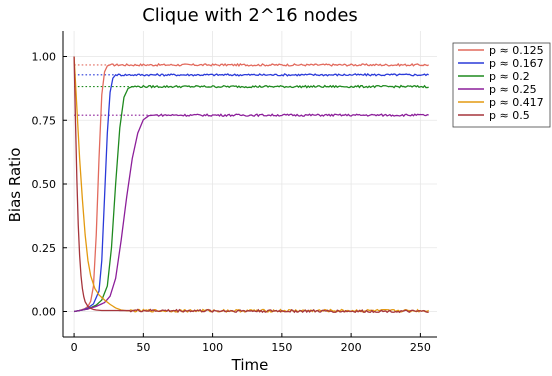 This screenshot has width=552, height=376. Describe the element at coordinates (509, 115) in the screenshot. I see `legend-label-5: p ≈ 0.5` at that location.